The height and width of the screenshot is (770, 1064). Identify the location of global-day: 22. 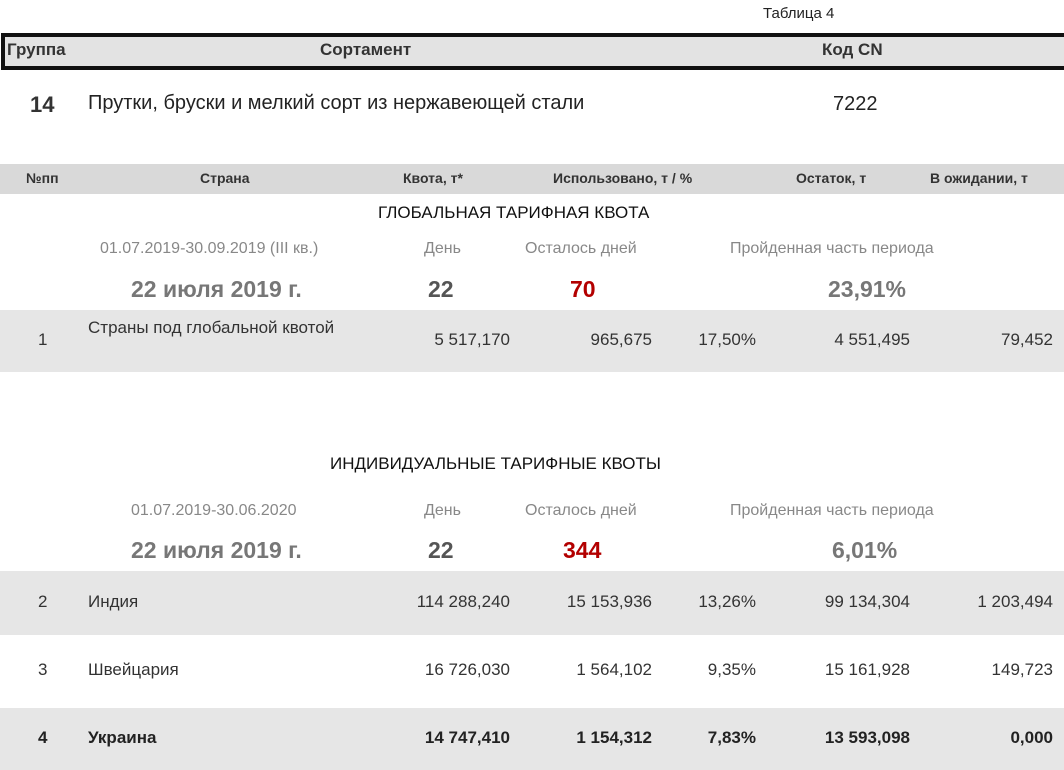
(441, 289).